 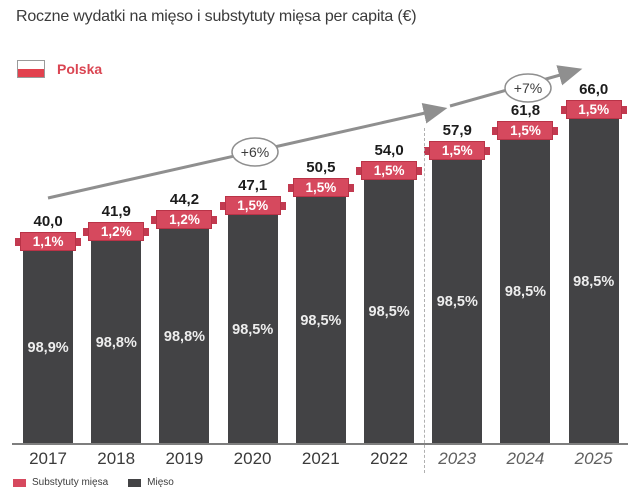 I want to click on legend-item-substitutes: Substytuty mięsa, so click(x=60, y=482).